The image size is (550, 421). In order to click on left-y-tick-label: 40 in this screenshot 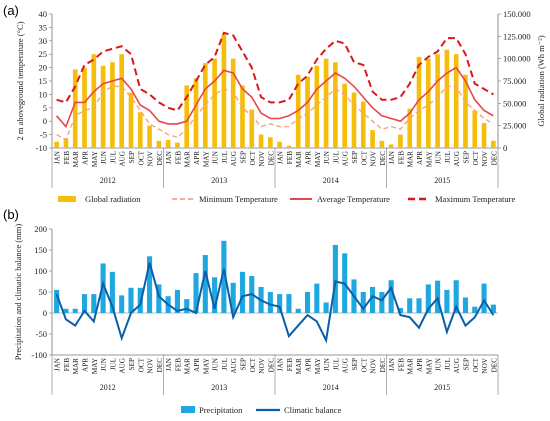, I will do `click(43, 14)`.